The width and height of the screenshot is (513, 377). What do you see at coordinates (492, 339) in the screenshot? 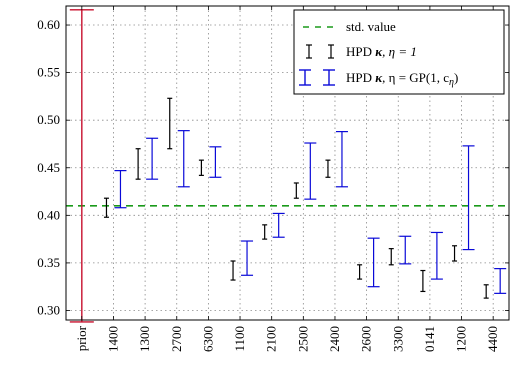
I see `x-tick-label-4400: 4400` at bounding box center [492, 339].